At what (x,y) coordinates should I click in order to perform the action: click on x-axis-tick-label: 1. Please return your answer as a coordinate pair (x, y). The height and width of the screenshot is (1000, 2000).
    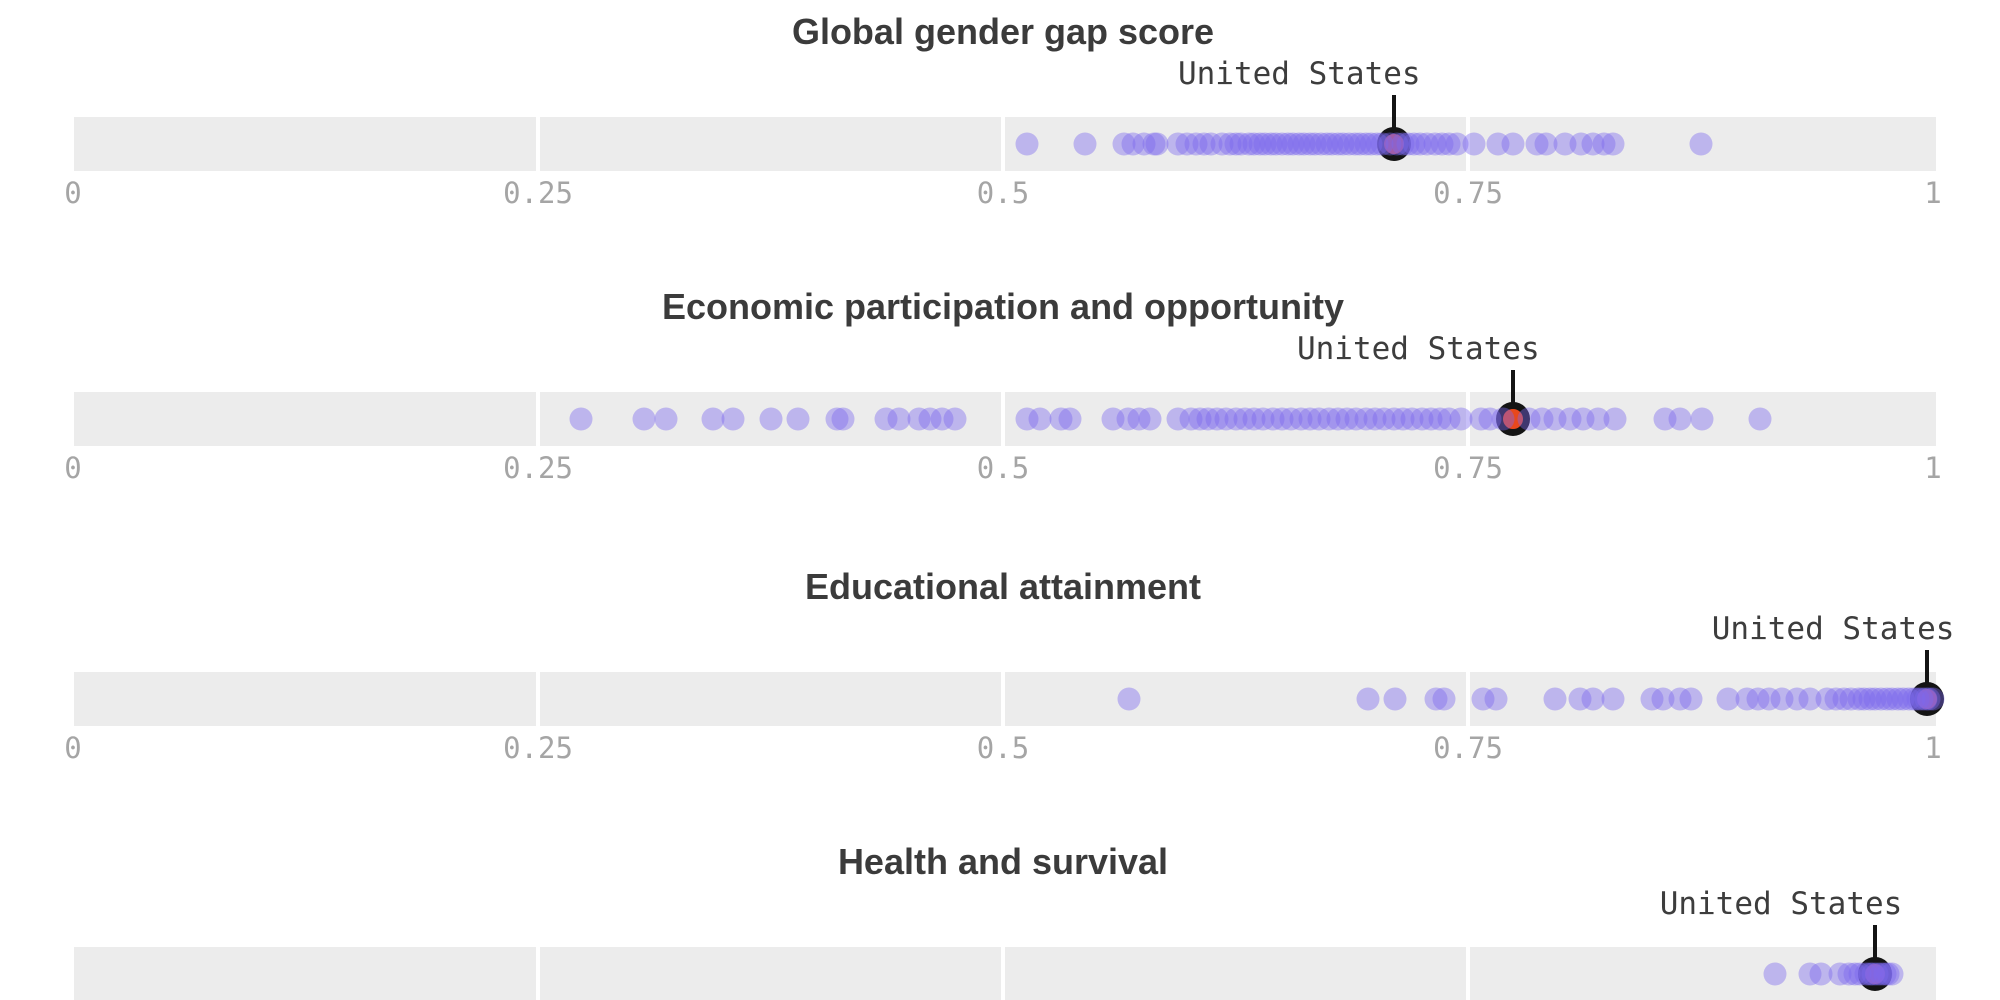
    Looking at the image, I should click on (1933, 193).